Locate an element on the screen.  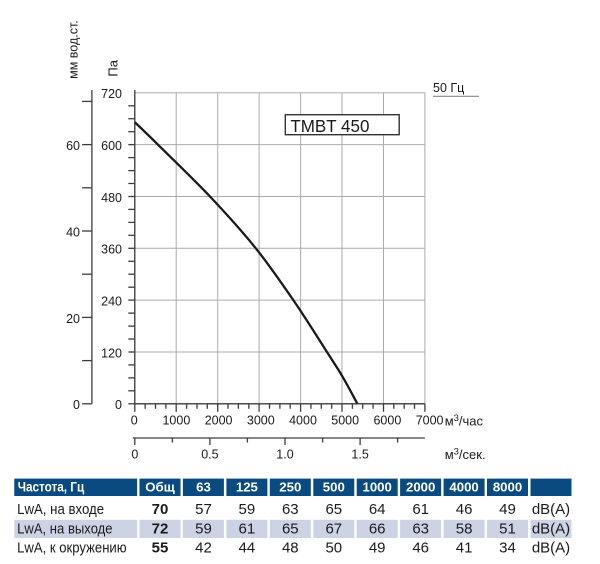
svg-text: LwA, на выходе is located at coordinates (65, 529).